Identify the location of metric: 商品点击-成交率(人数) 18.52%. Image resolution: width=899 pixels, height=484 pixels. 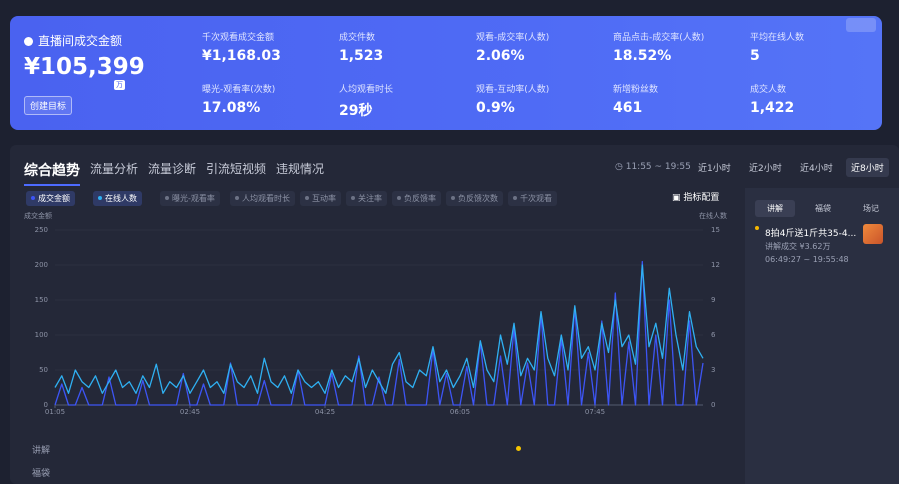
(678, 47).